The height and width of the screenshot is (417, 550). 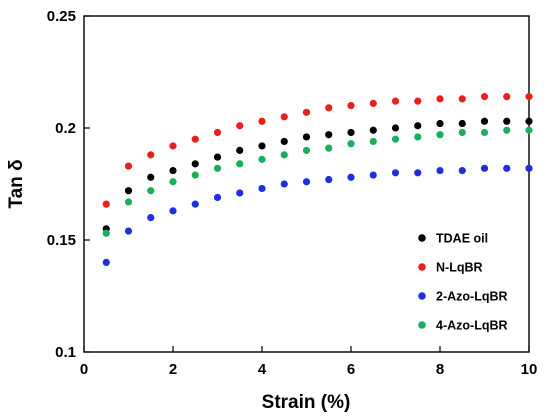 What do you see at coordinates (306, 402) in the screenshot?
I see `x-axis-title: Strain (%)` at bounding box center [306, 402].